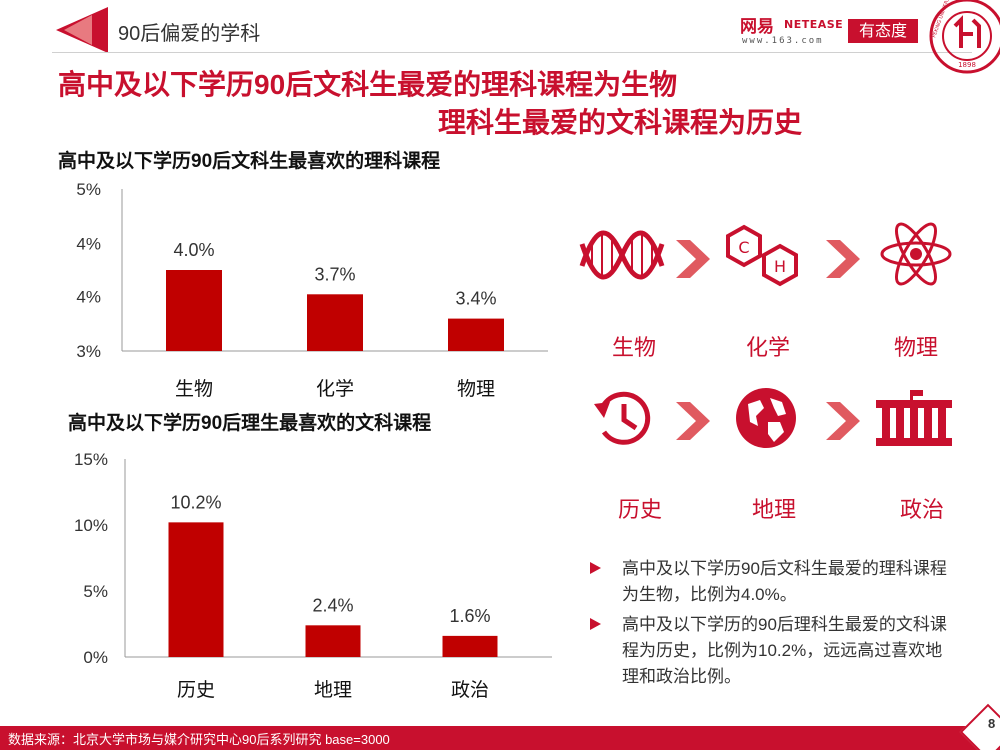 The height and width of the screenshot is (750, 1000). What do you see at coordinates (773, 582) in the screenshot?
I see `bullet-item: 高中及以下学历90后文科生最爱的理科课程为生物，比例为4.0%。` at bounding box center [773, 582].